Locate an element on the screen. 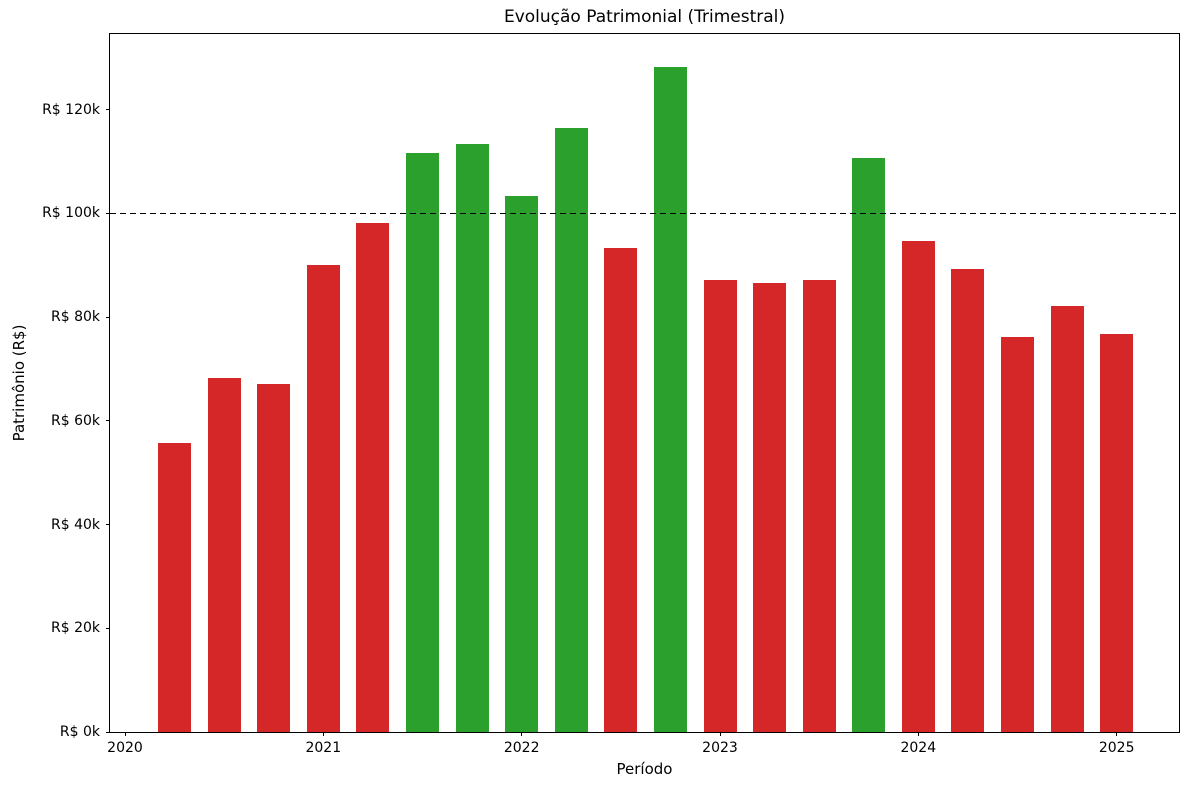  bar-2022-Q2 is located at coordinates (571, 429).